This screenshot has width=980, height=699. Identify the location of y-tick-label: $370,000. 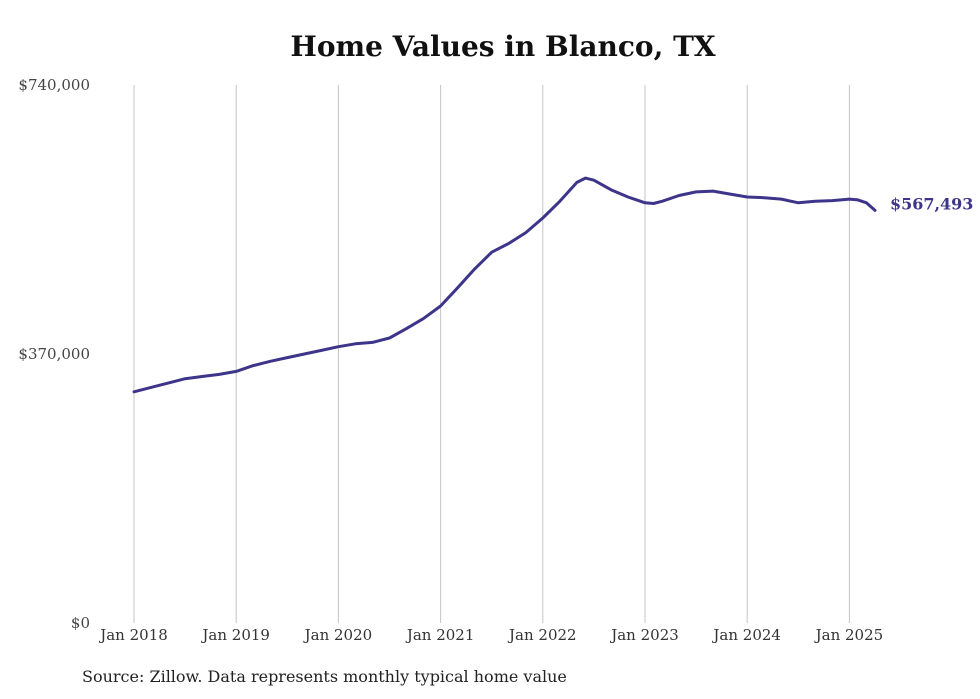
(54, 354).